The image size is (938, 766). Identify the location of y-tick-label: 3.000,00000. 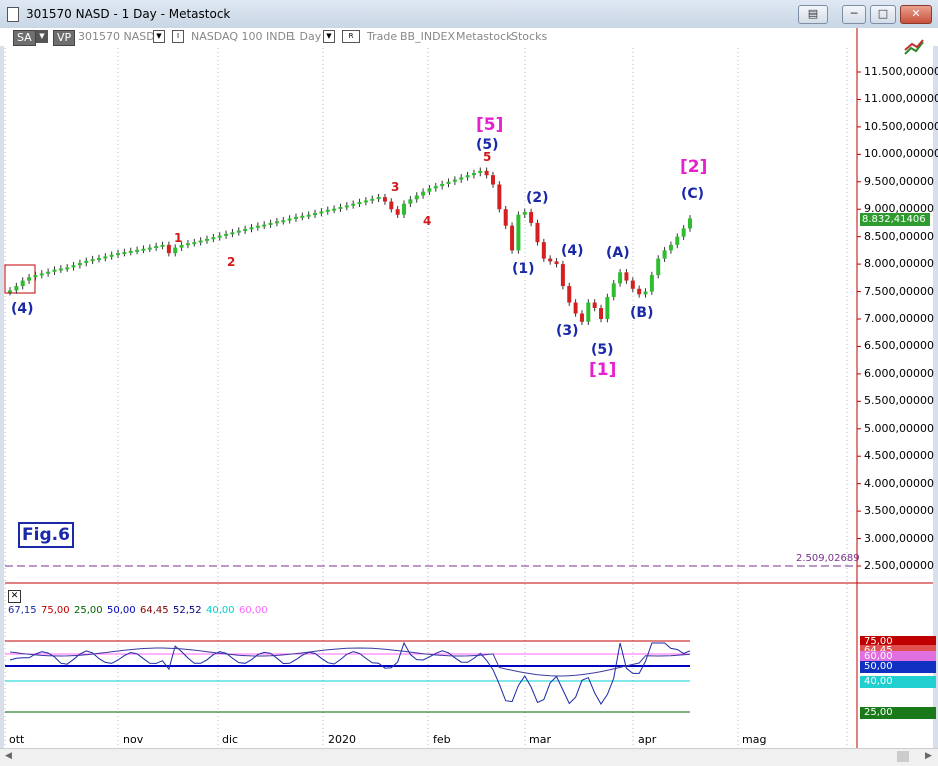
(899, 538).